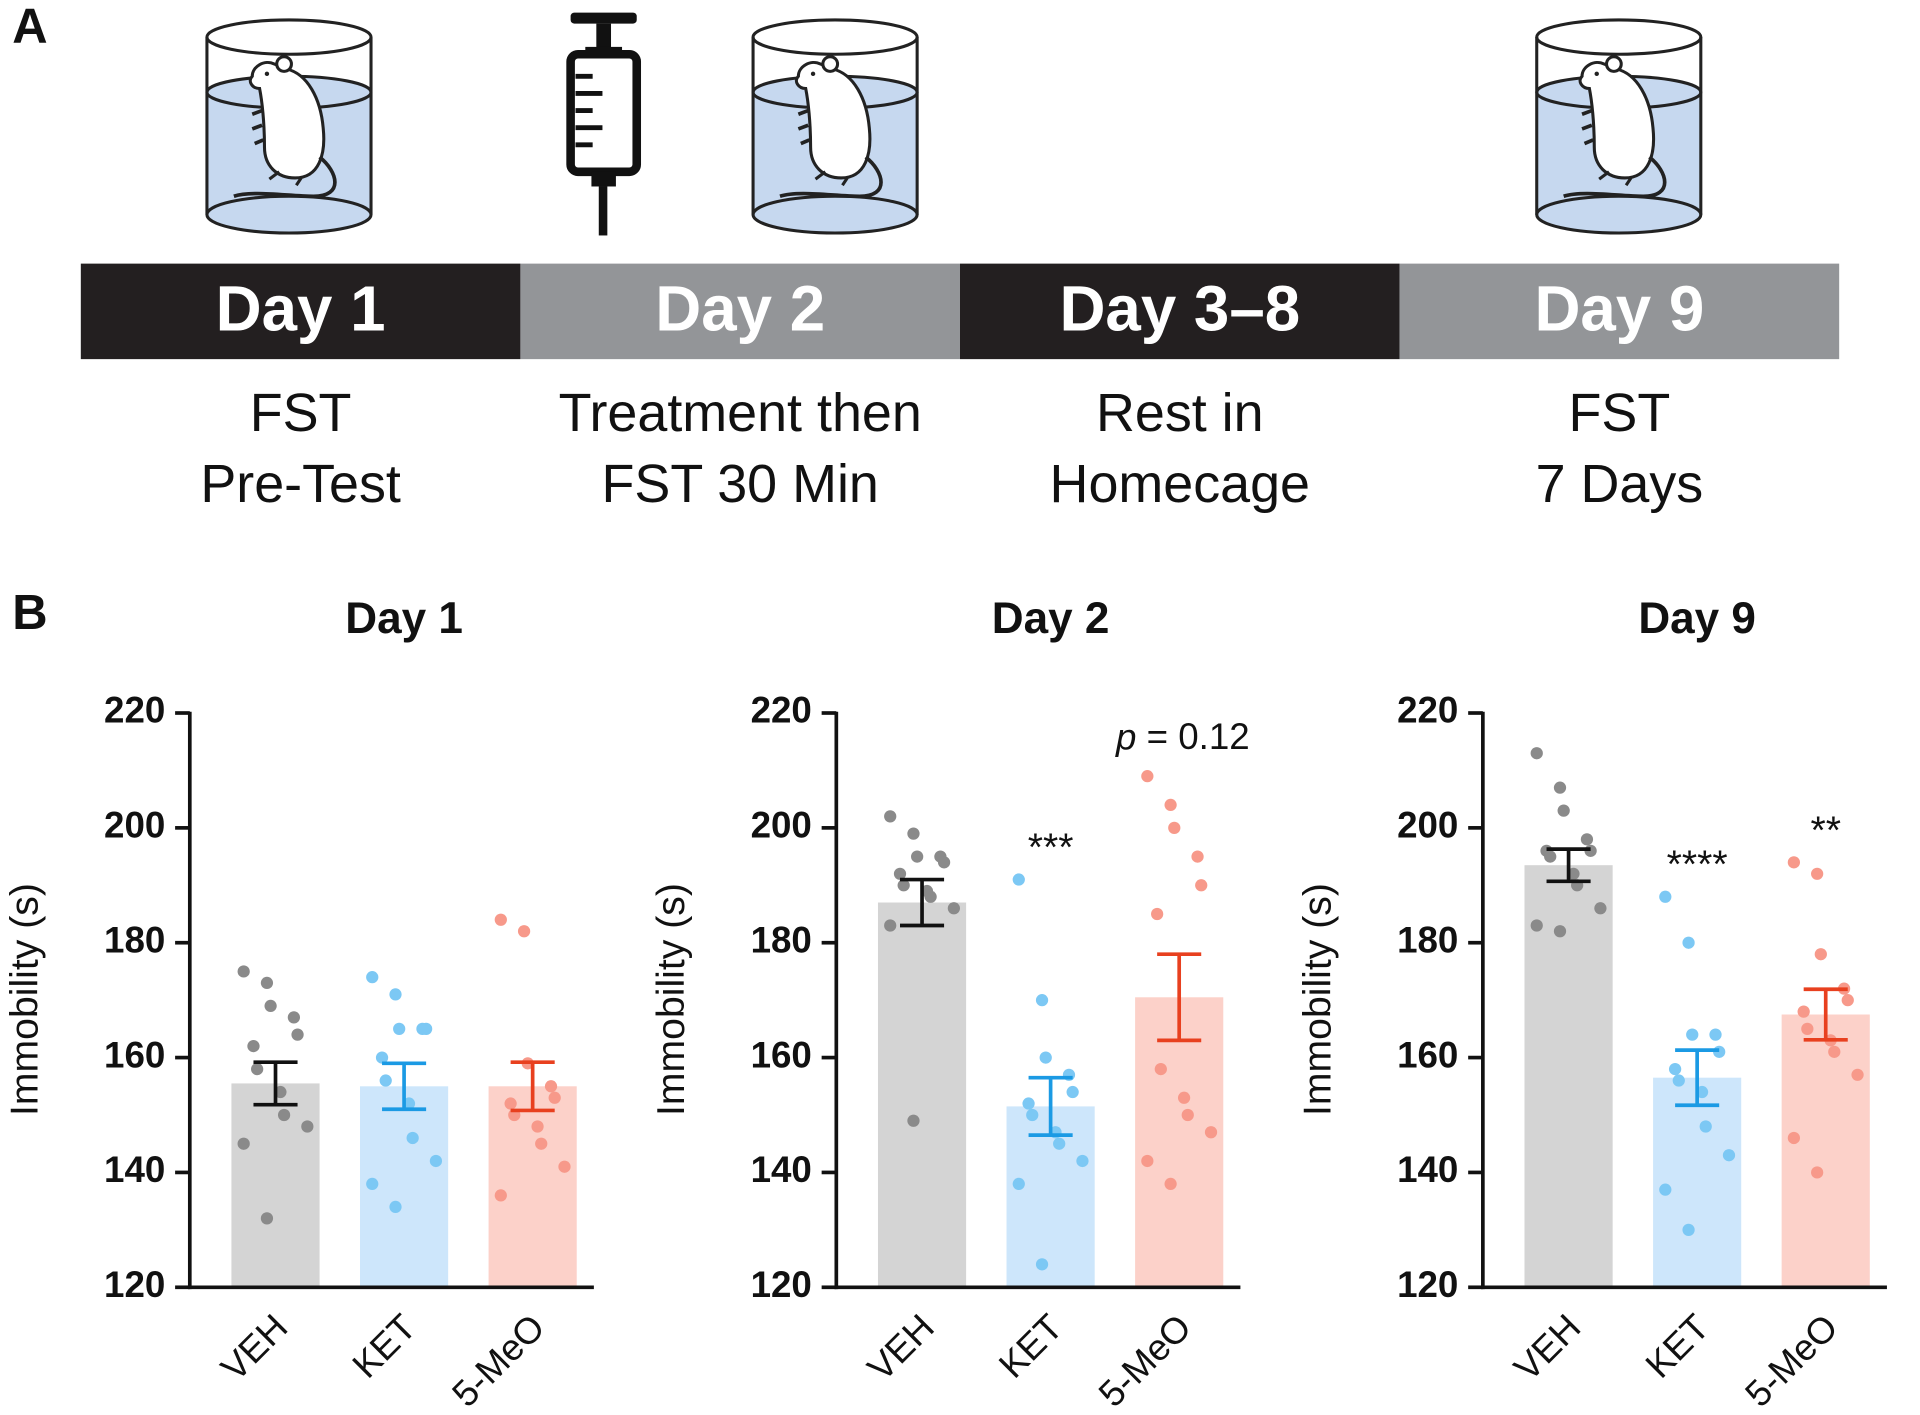  Describe the element at coordinates (1182, 736) in the screenshot. I see `annotation: p = 0.12` at that location.